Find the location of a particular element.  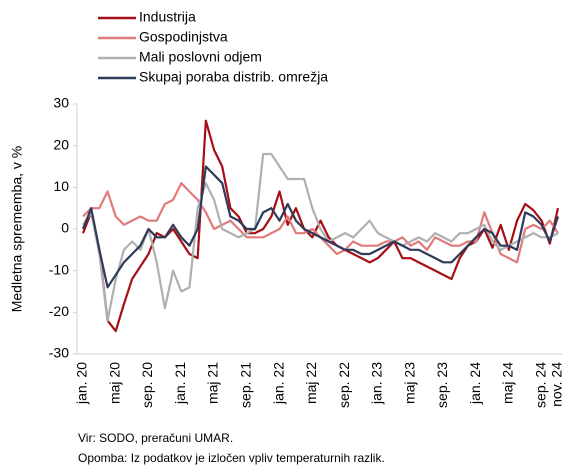

x-tick-label: jan. 22 is located at coordinates (278, 383).